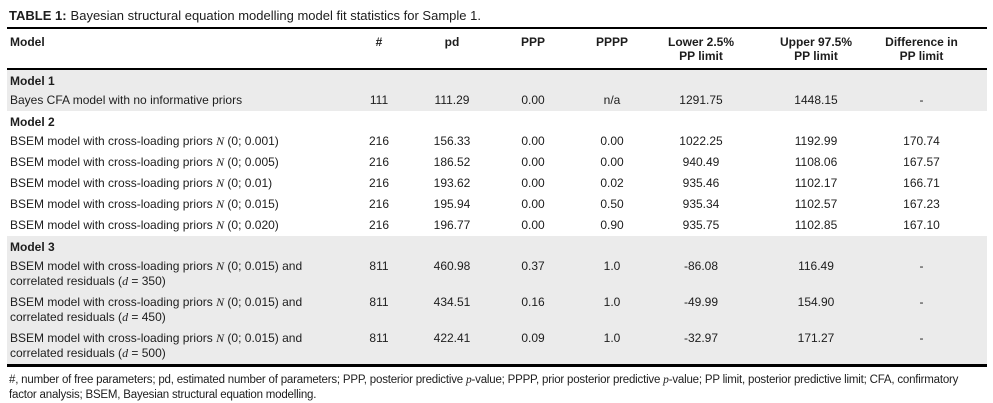 The height and width of the screenshot is (403, 993). I want to click on value-cell-lower-pp-limit: -86.08, so click(701, 266).